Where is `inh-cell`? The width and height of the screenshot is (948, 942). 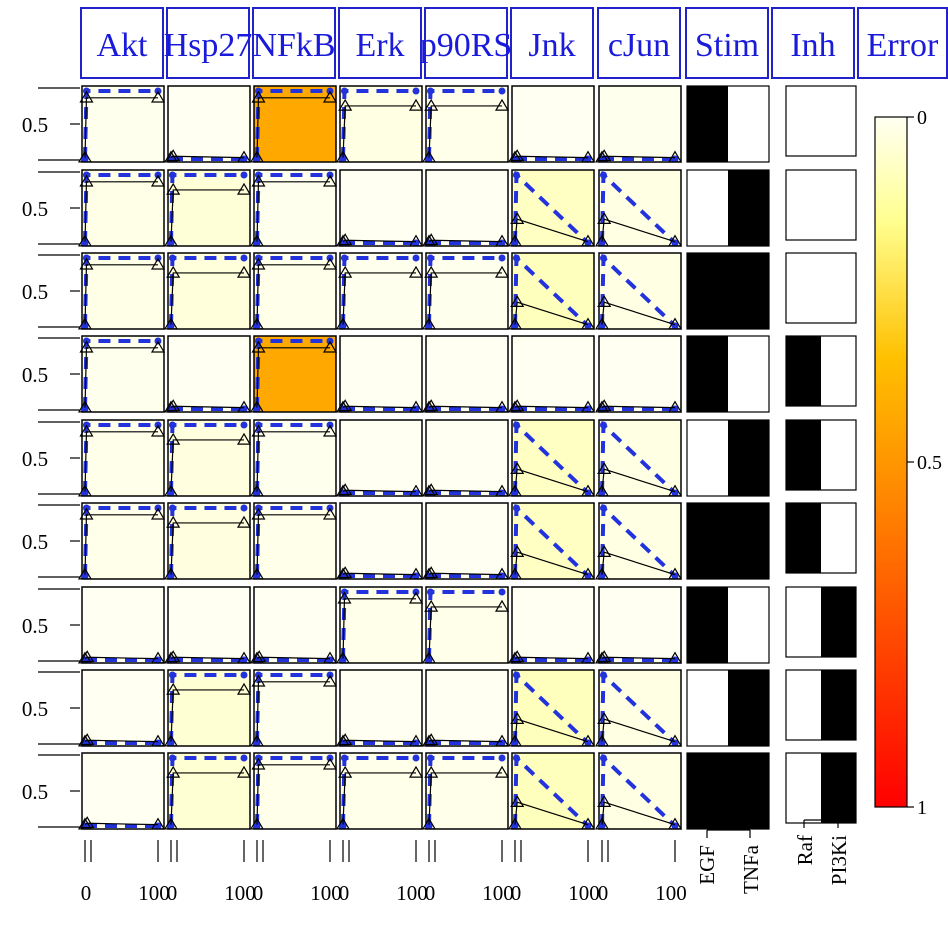
inh-cell is located at coordinates (821, 121).